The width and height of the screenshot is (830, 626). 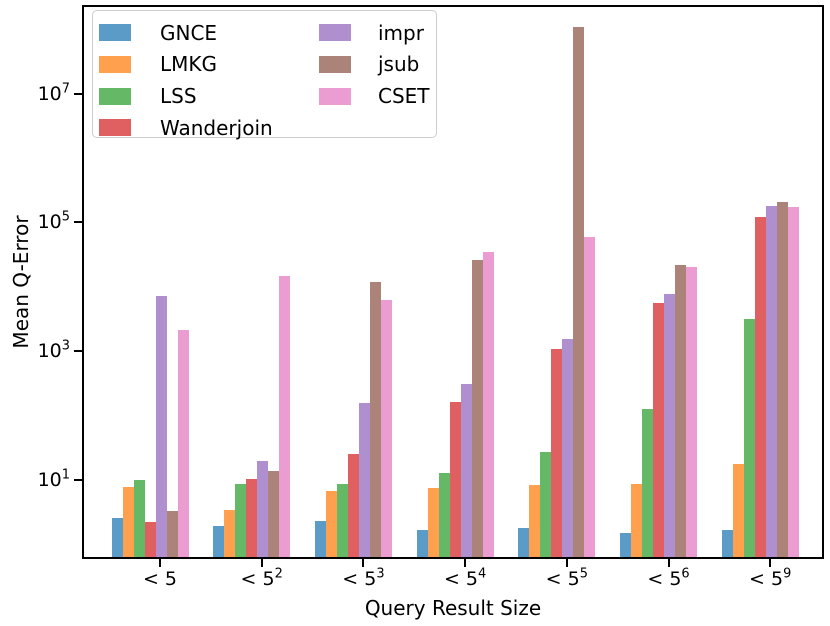 What do you see at coordinates (386, 429) in the screenshot?
I see `bar-cset-group3` at bounding box center [386, 429].